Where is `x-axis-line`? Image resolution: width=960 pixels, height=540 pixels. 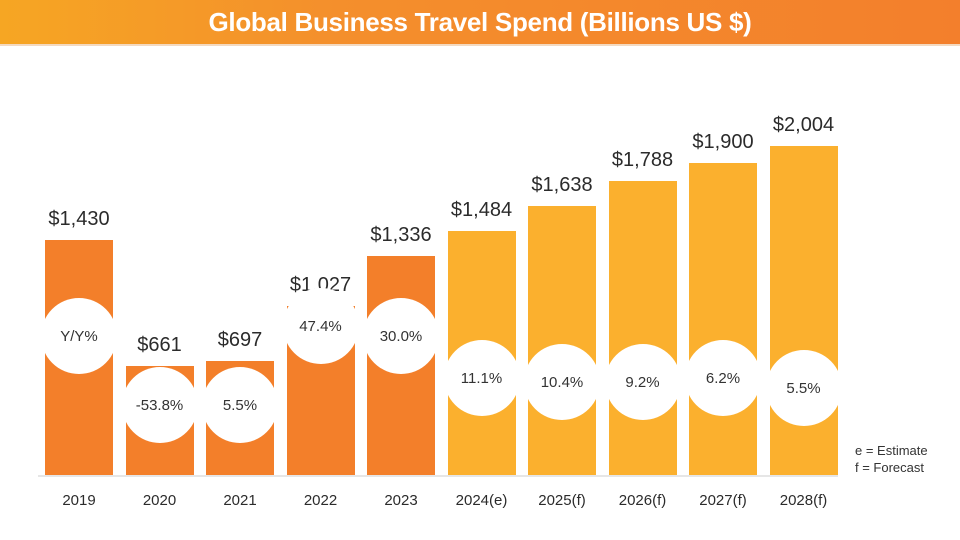 x-axis-line is located at coordinates (438, 476).